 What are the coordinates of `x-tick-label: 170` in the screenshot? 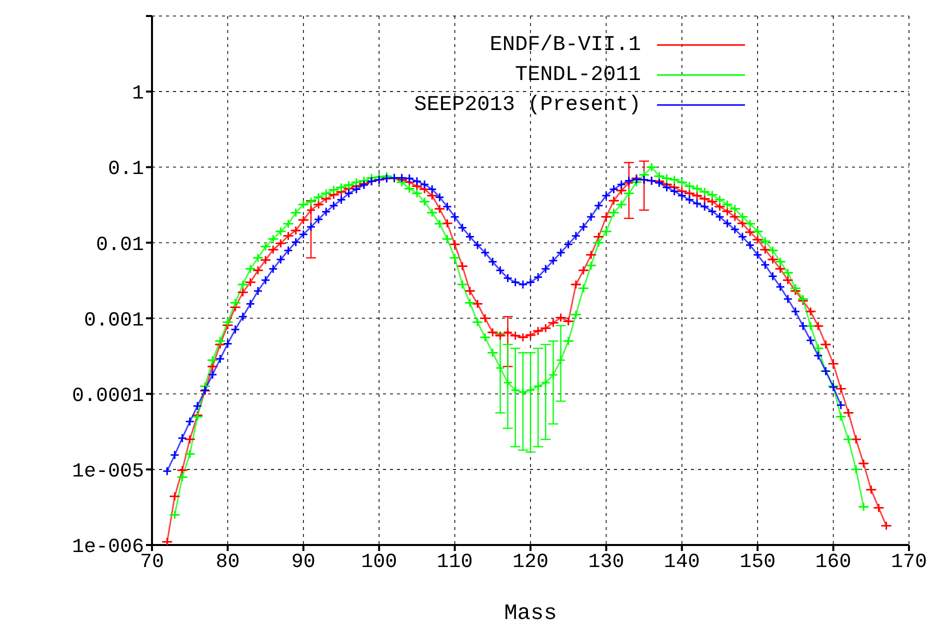 It's located at (909, 562).